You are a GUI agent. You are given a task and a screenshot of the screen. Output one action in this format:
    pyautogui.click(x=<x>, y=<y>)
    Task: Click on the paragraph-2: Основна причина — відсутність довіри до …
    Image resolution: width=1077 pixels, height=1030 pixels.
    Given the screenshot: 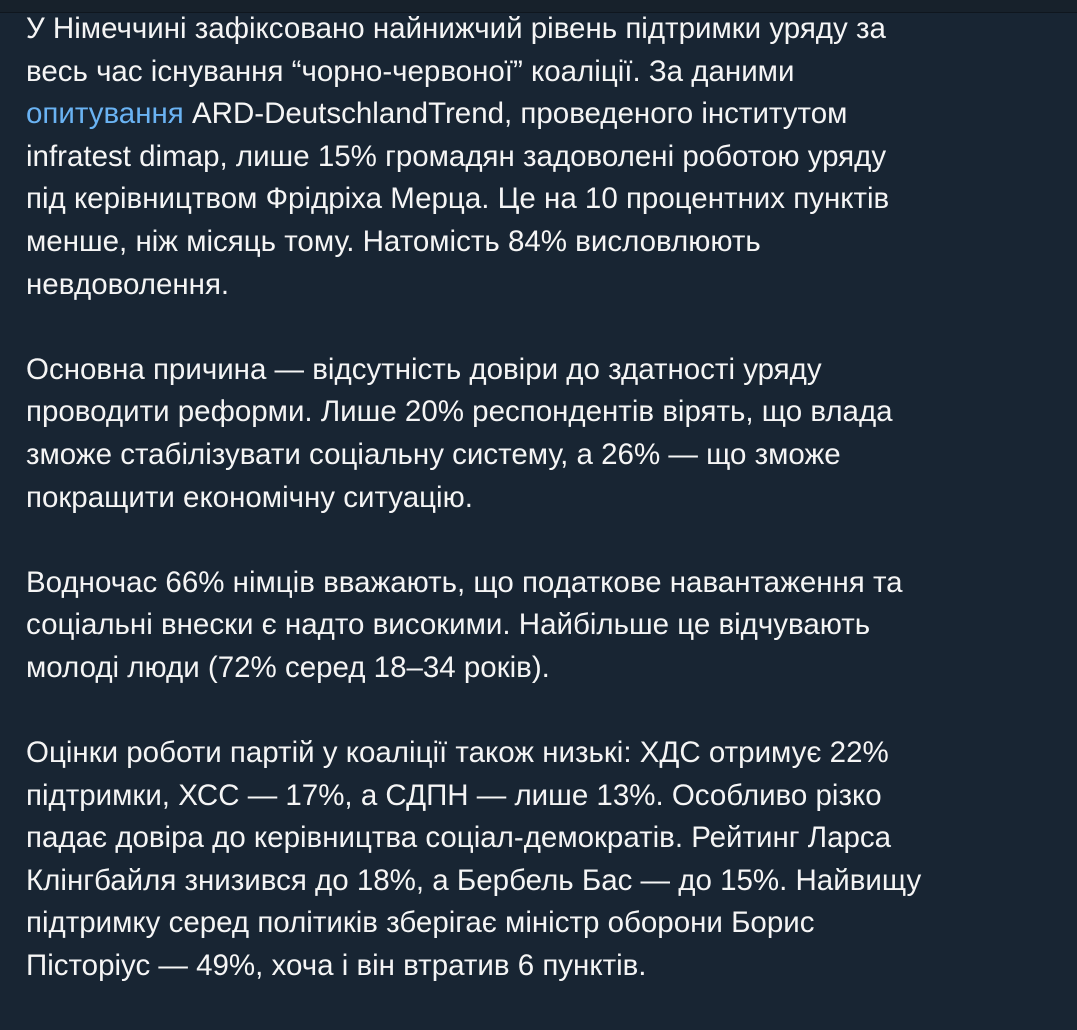 What is the action you would take?
    pyautogui.click(x=473, y=434)
    